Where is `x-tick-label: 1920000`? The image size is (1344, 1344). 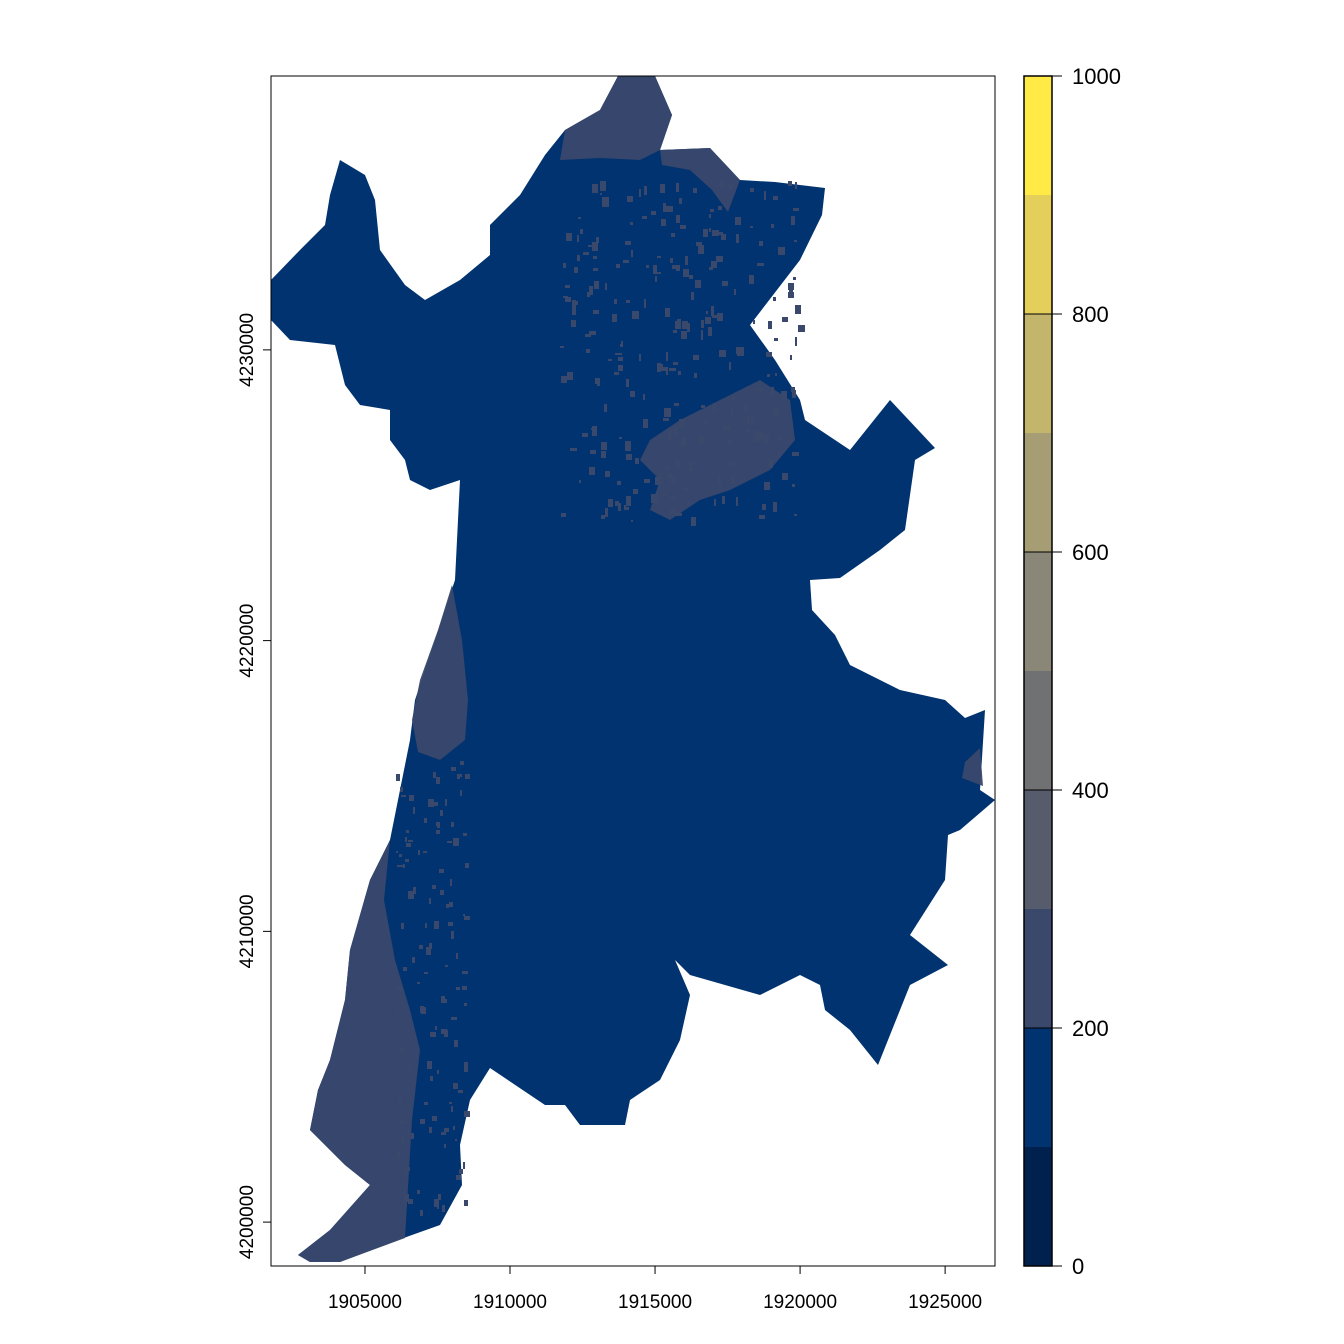 x-tick-label: 1920000 is located at coordinates (800, 1302).